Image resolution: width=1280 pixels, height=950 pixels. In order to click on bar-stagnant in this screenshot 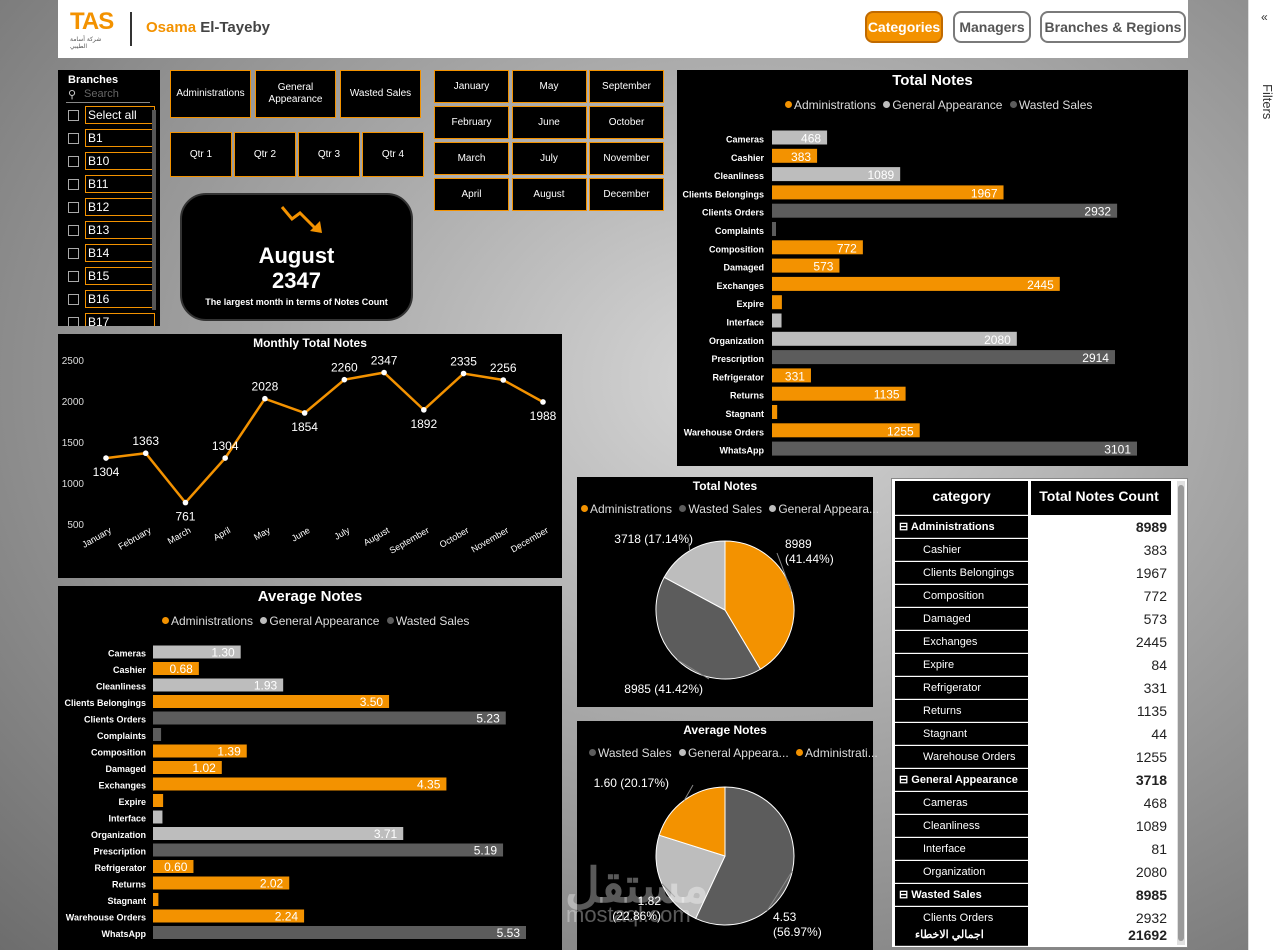, I will do `click(156, 899)`.